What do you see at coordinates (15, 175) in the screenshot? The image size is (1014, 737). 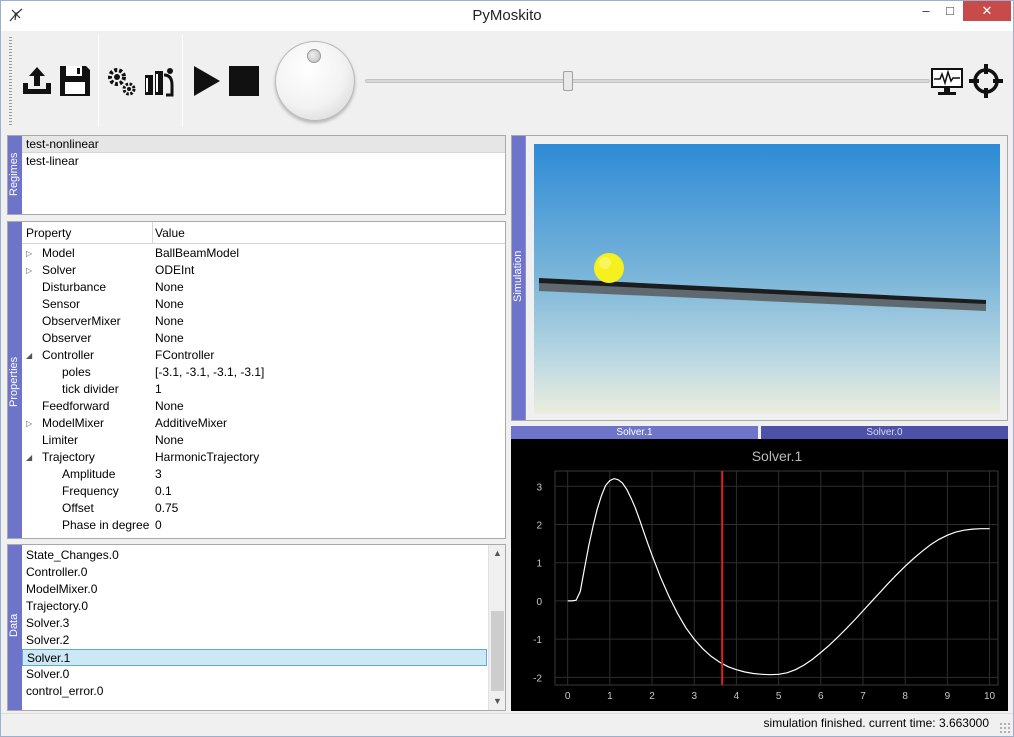 I see `regimes-dock-tab: Regimes` at bounding box center [15, 175].